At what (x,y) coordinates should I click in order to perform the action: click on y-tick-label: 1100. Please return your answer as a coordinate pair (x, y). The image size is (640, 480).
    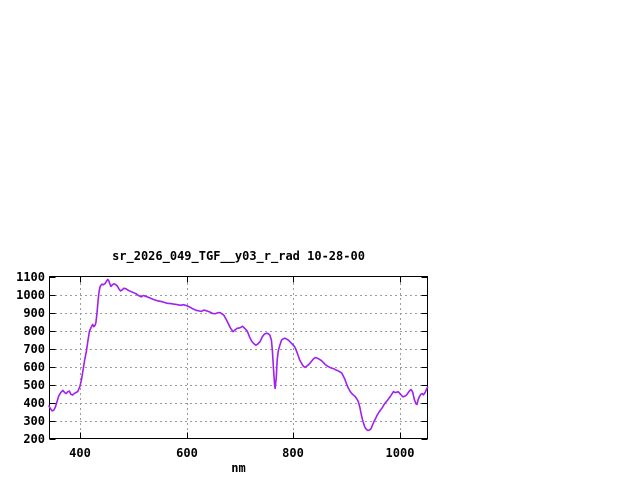
    Looking at the image, I should click on (30, 277).